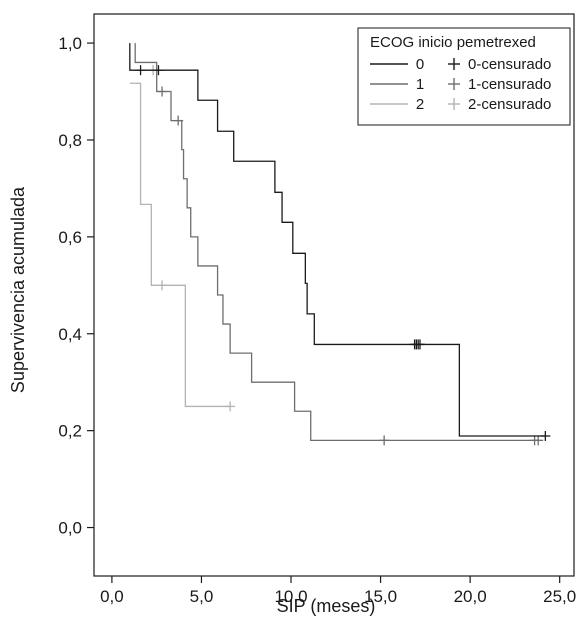 The height and width of the screenshot is (622, 585). Describe the element at coordinates (420, 104) in the screenshot. I see `legend-line-label: 2` at that location.